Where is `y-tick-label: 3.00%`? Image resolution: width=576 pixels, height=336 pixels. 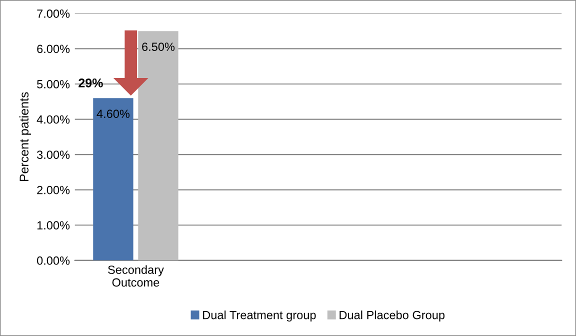 y-tick-label: 3.00% is located at coordinates (53, 154).